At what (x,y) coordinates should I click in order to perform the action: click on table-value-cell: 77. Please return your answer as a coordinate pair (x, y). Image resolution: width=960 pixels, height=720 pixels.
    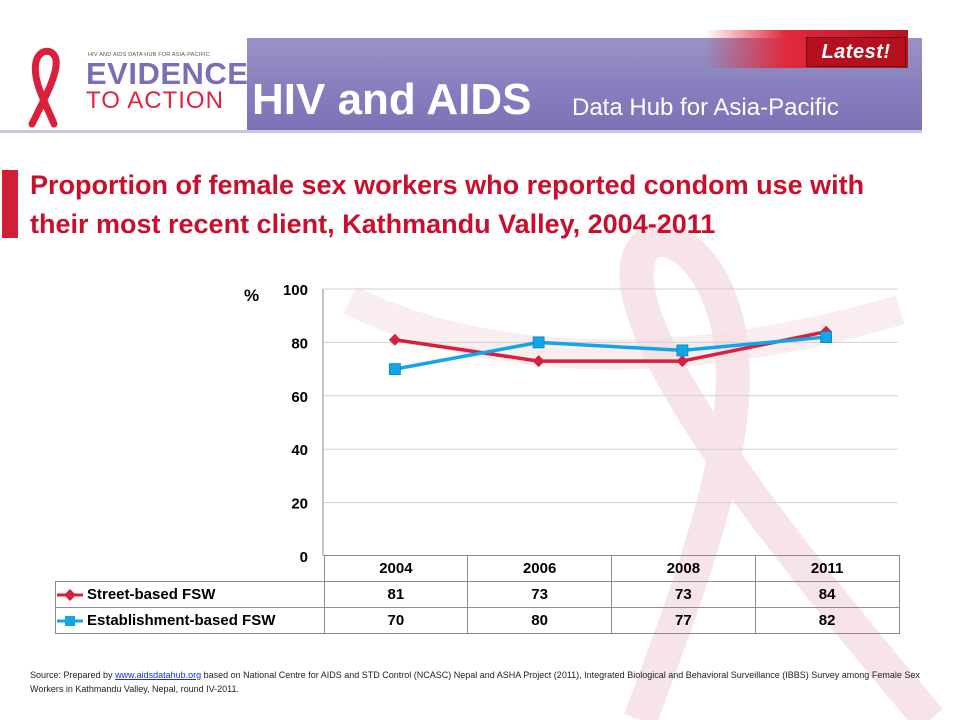
    Looking at the image, I should click on (683, 620).